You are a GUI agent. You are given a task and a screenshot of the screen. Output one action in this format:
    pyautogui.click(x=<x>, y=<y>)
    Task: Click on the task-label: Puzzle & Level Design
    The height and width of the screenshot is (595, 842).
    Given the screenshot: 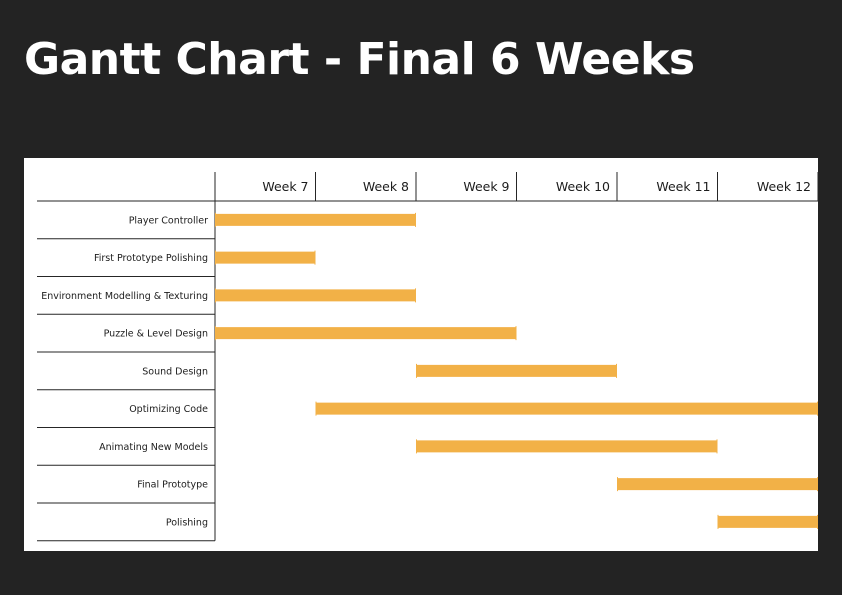 What is the action you would take?
    pyautogui.click(x=156, y=334)
    